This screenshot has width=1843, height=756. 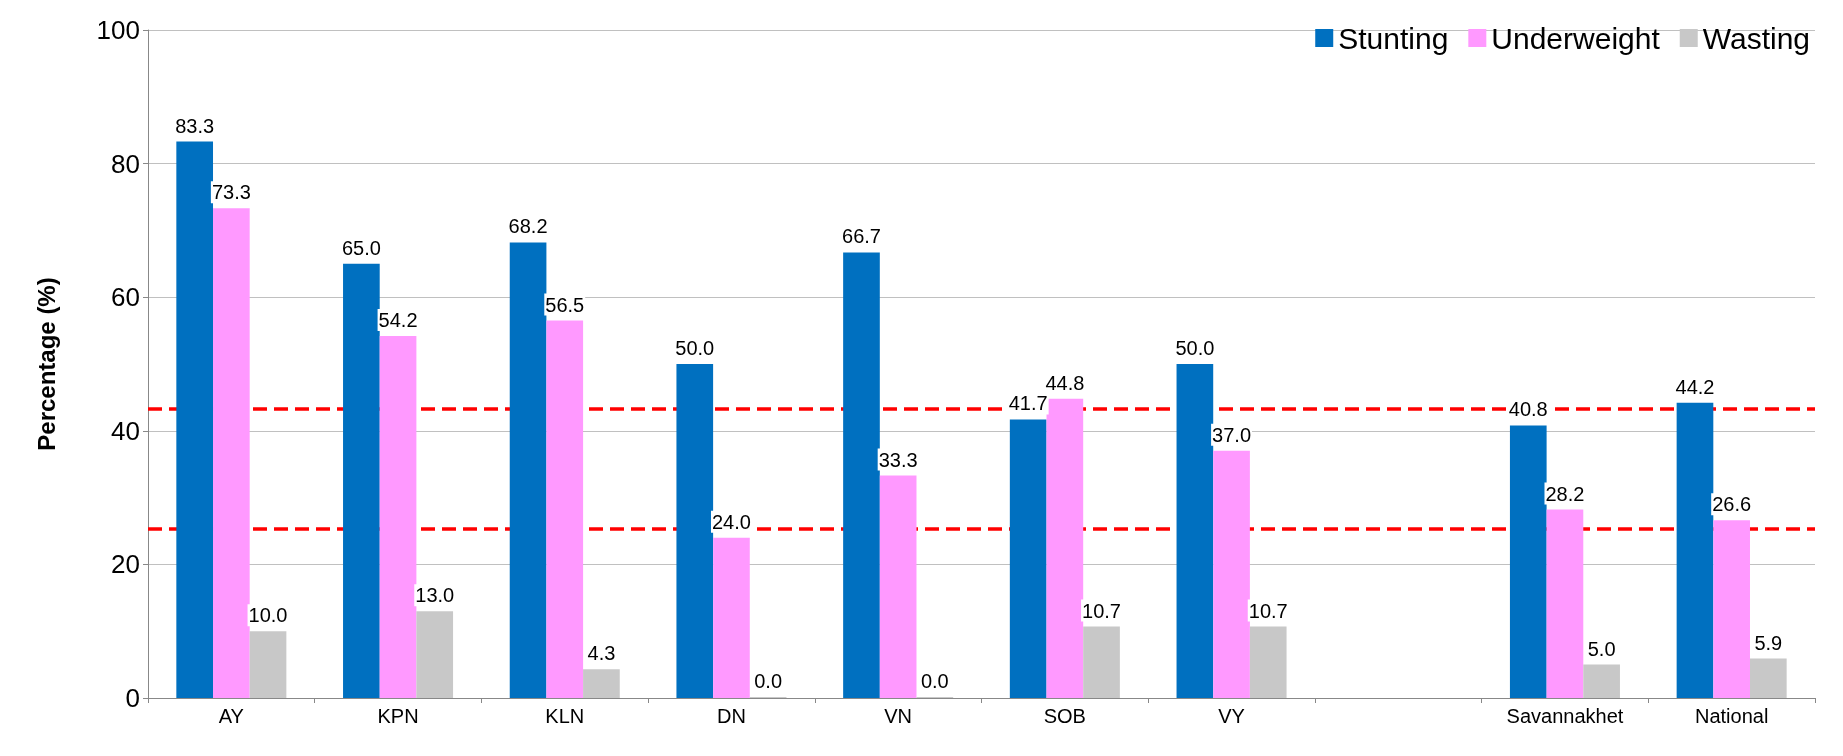 What do you see at coordinates (1695, 386) in the screenshot?
I see `data-label: 44.2` at bounding box center [1695, 386].